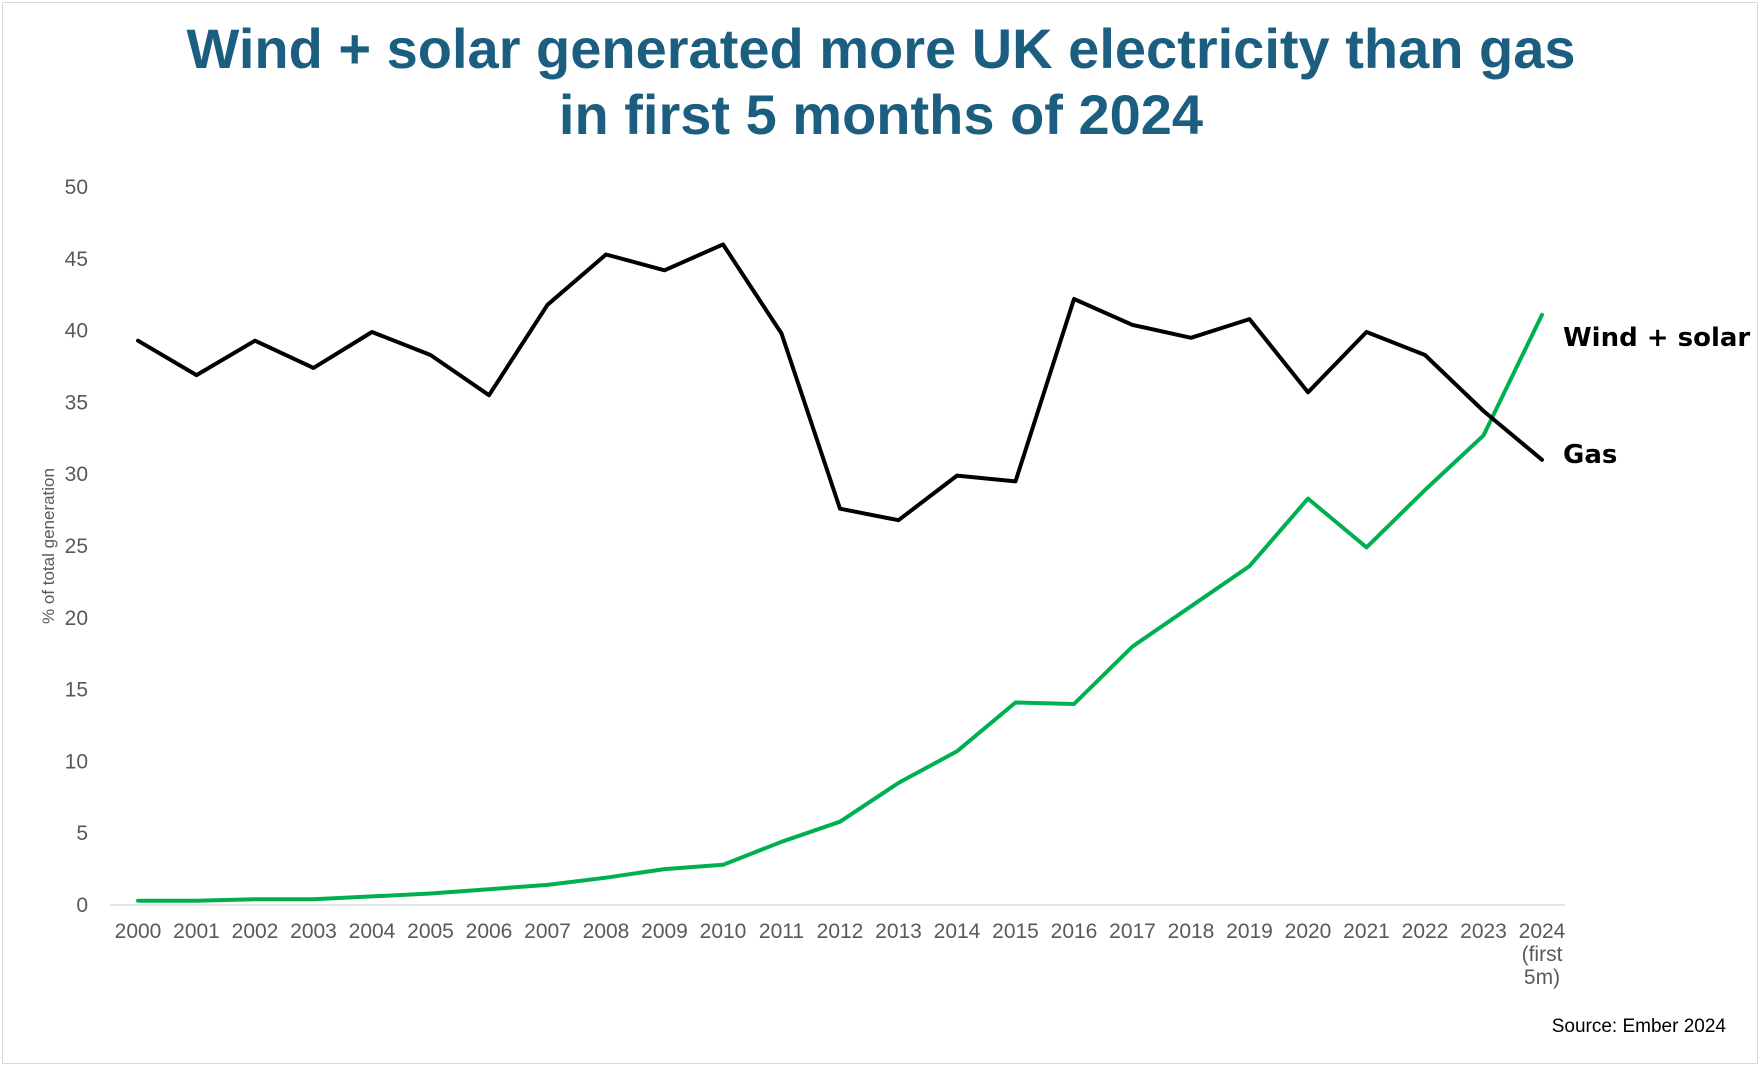  What do you see at coordinates (781, 931) in the screenshot?
I see `x-tick-label: 2011` at bounding box center [781, 931].